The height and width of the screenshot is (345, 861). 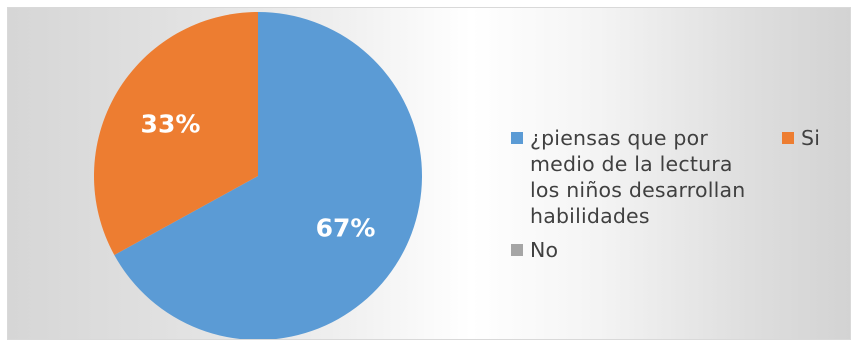 What do you see at coordinates (517, 250) in the screenshot?
I see `legend-swatch-no` at bounding box center [517, 250].